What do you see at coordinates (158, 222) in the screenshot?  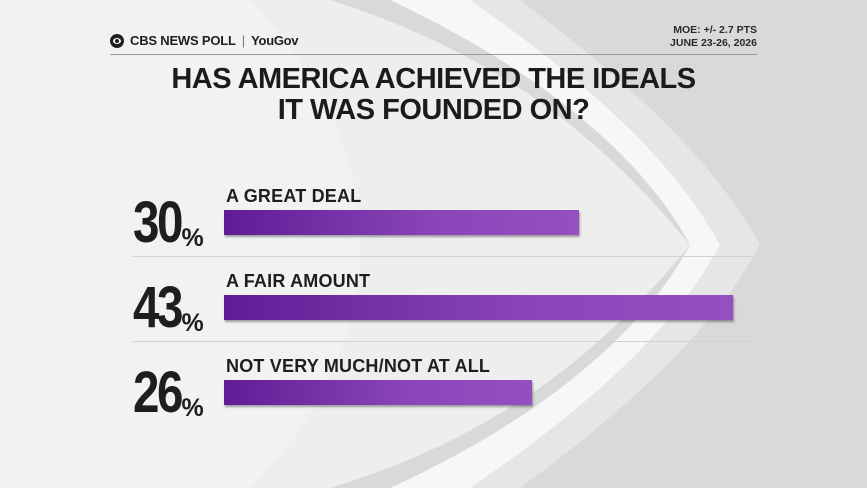 I see `bar-value-number: 30` at bounding box center [158, 222].